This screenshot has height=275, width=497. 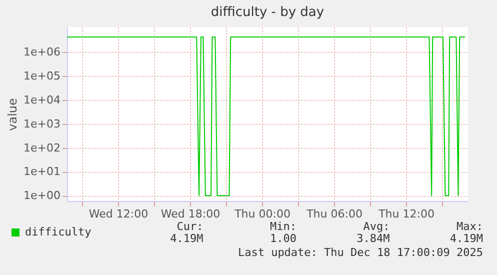 I want to click on y-tick-label: 1e+00, so click(x=42, y=195).